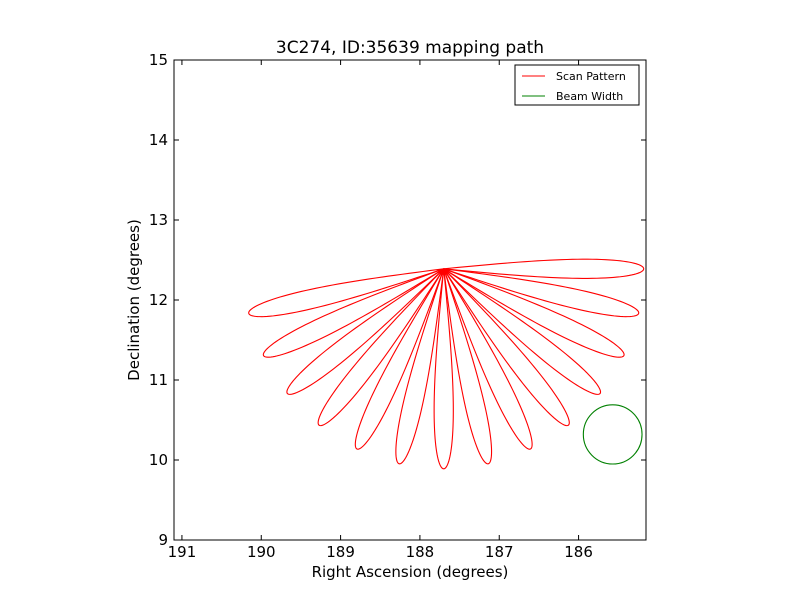 The width and height of the screenshot is (800, 600). I want to click on x-tick-label: 186, so click(578, 552).